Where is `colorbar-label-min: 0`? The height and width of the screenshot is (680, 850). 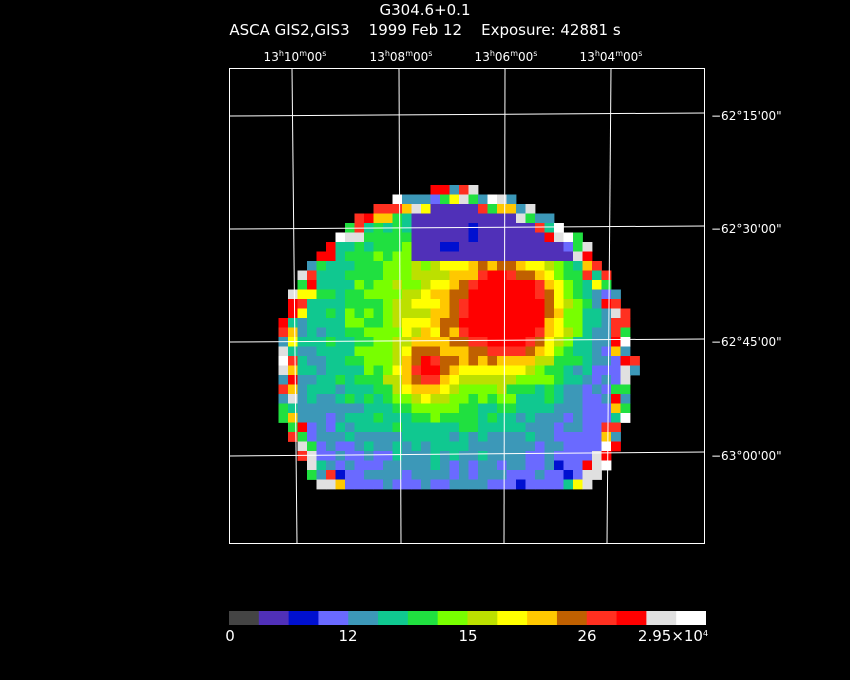 colorbar-label-min: 0 is located at coordinates (230, 636).